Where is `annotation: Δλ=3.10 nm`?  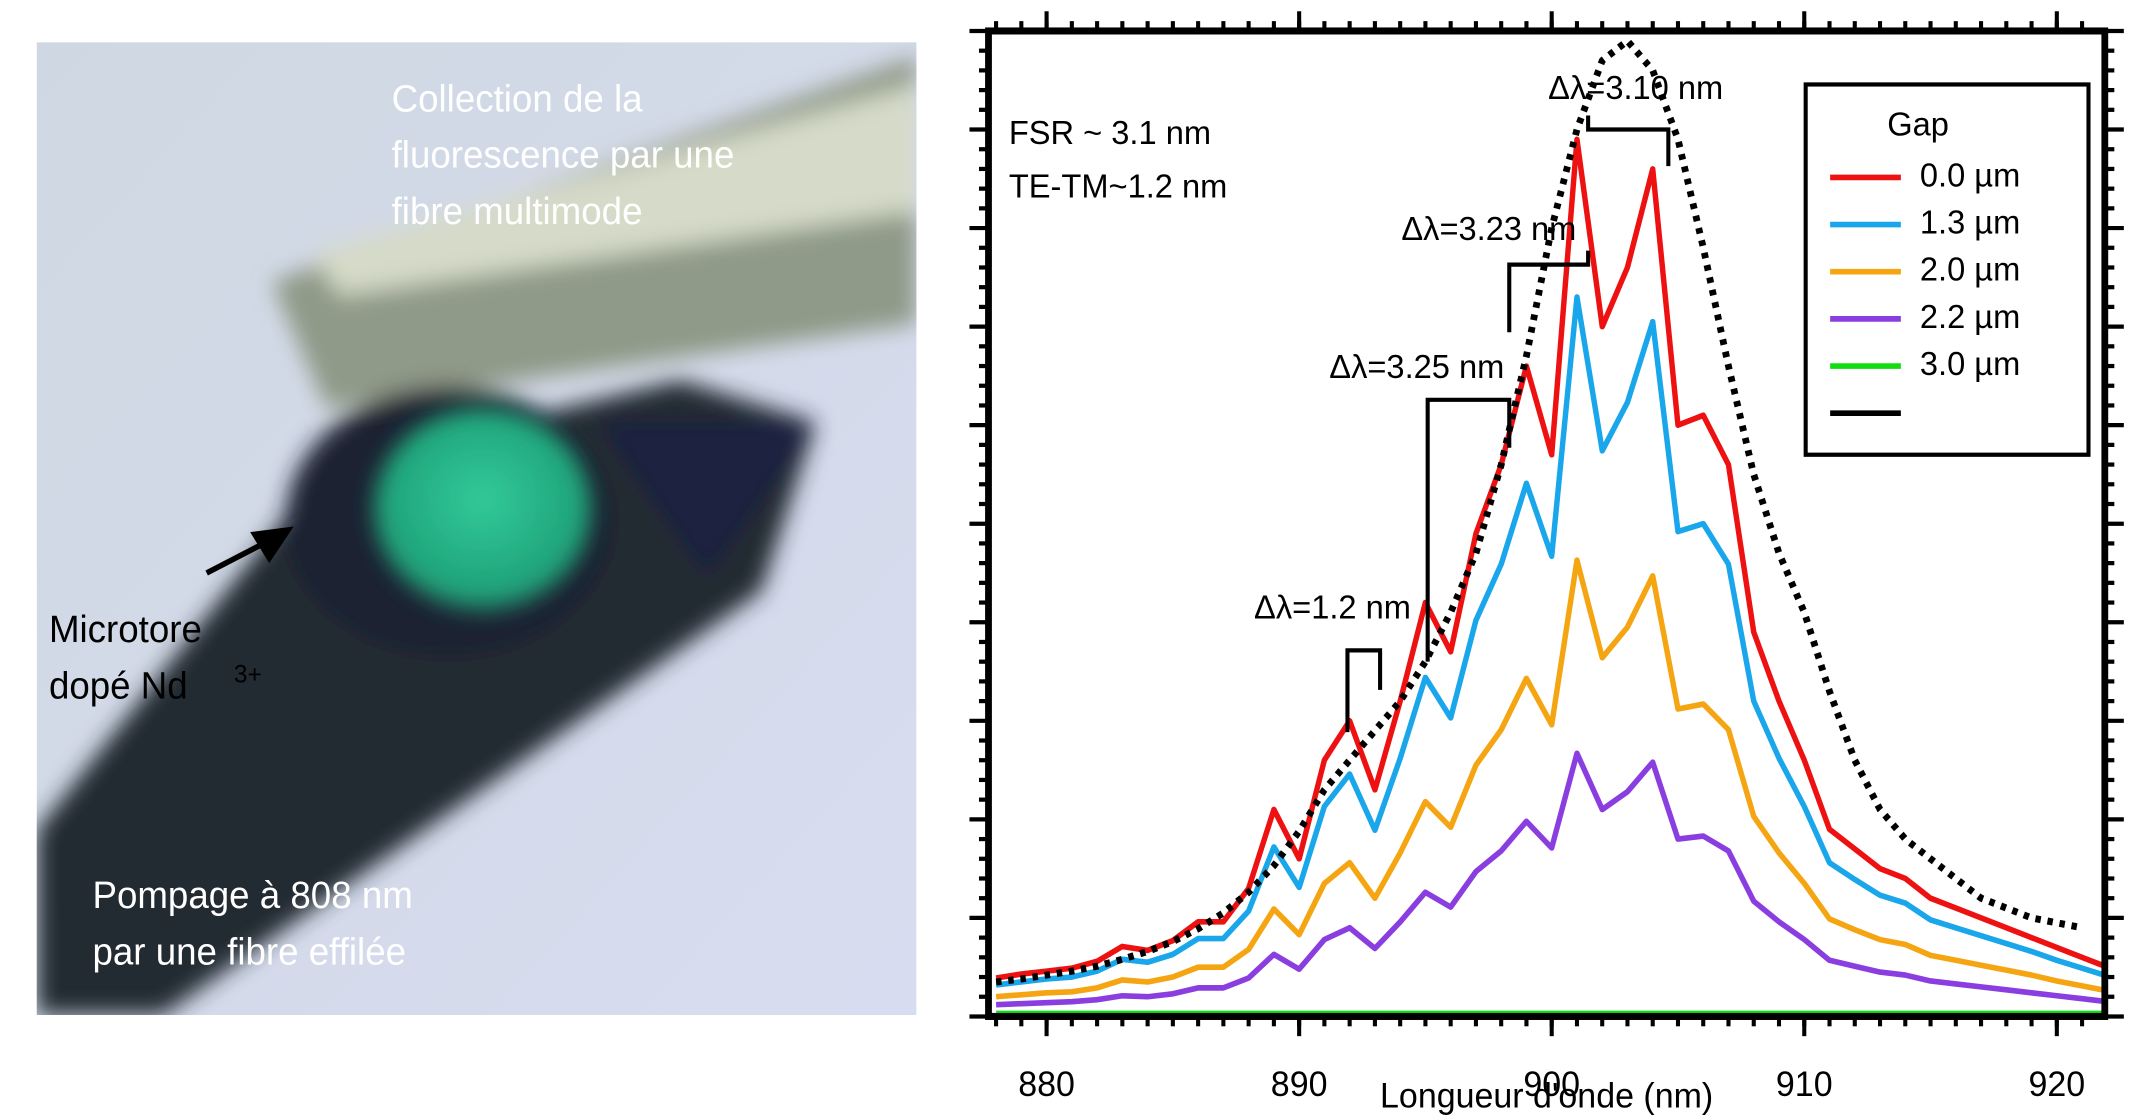
annotation: Δλ=3.10 nm is located at coordinates (1635, 89).